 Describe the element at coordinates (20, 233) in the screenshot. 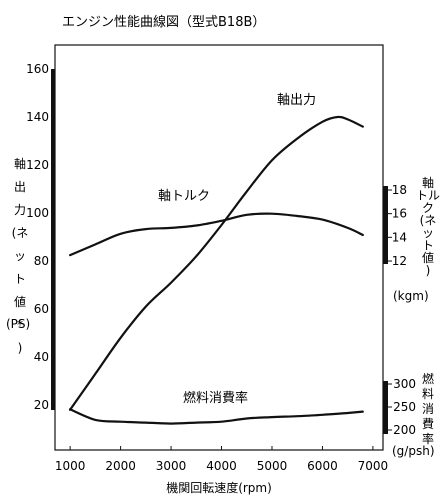

I see `left-axis-label-char: (ネ` at that location.